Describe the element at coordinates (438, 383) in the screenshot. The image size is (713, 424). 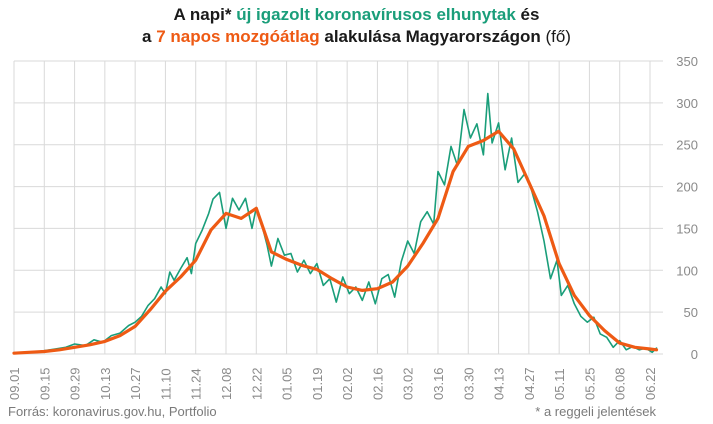
I see `x-tick-label: 03.16` at that location.